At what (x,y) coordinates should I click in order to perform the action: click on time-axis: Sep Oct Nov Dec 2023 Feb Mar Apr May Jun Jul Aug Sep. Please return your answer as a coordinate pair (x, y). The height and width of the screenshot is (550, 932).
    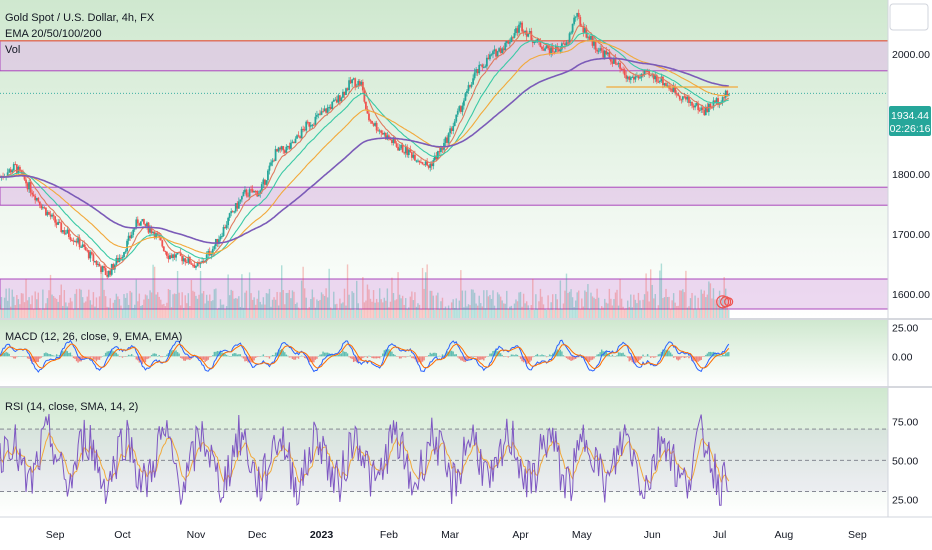
    Looking at the image, I should click on (456, 535).